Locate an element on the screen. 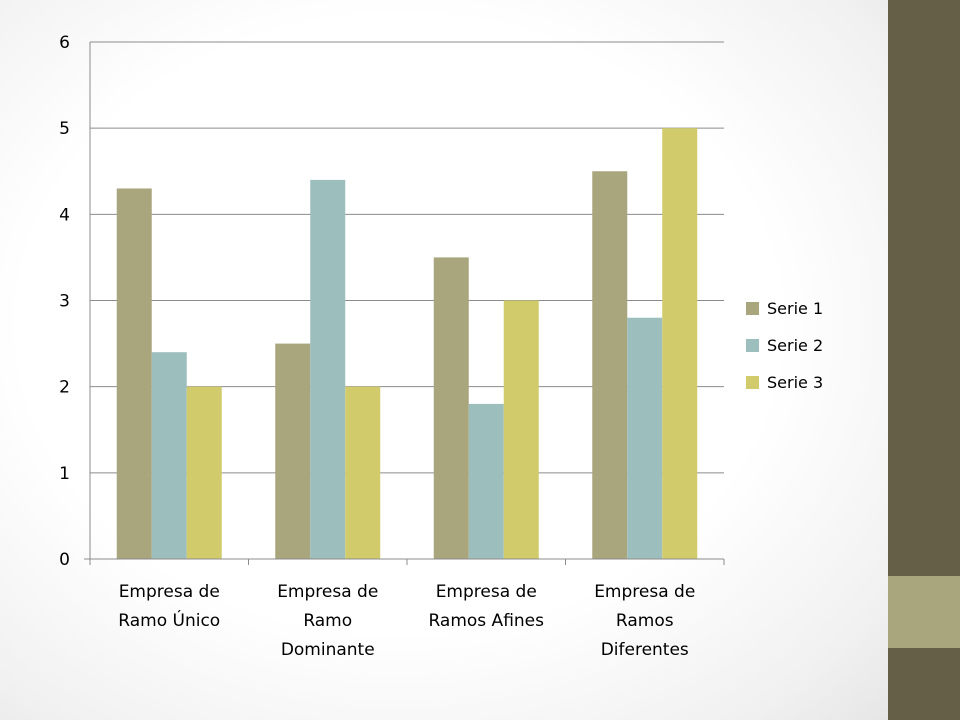 Image resolution: width=960 pixels, height=720 pixels. y-tick-label: 1 is located at coordinates (64, 474).